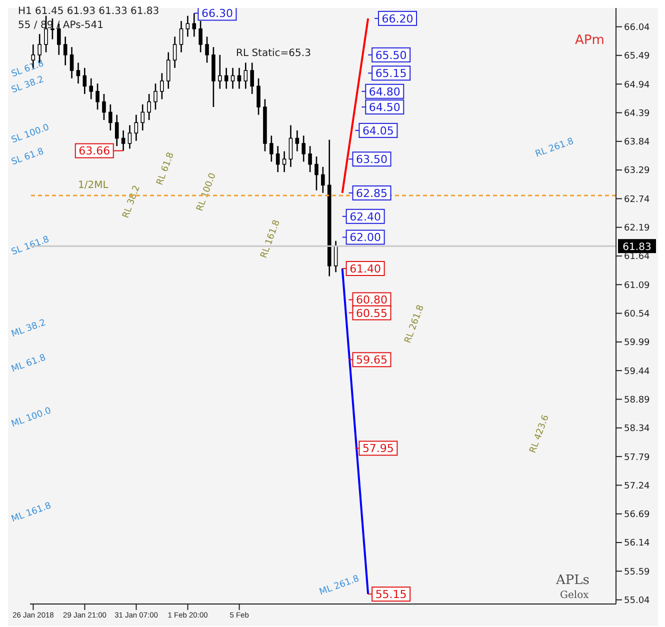  Describe the element at coordinates (637, 457) in the screenshot. I see `y-tick-label: 57.79` at that location.